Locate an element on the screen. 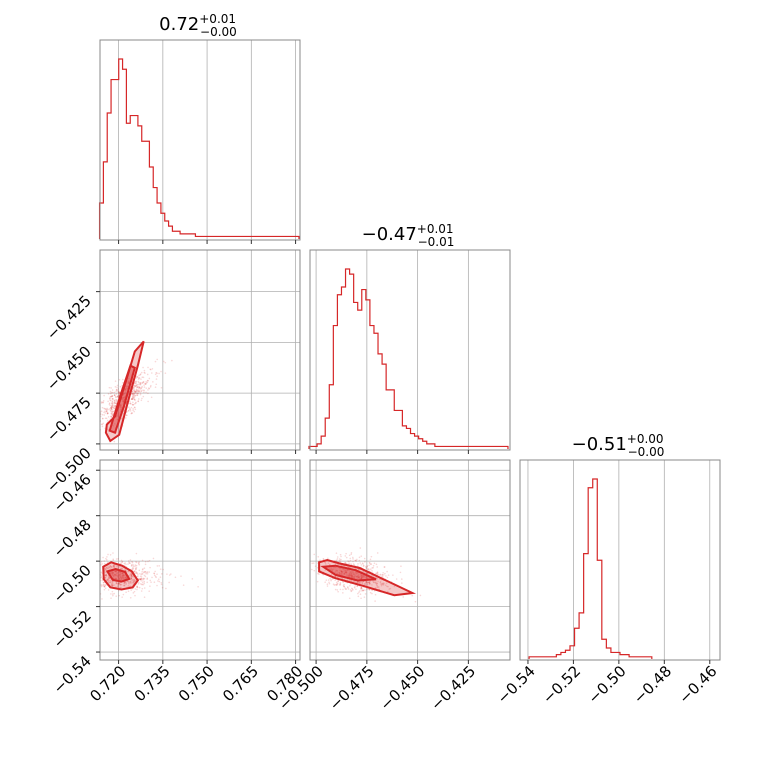 This screenshot has height=760, width=760. panel-frame is located at coordinates (200, 140).